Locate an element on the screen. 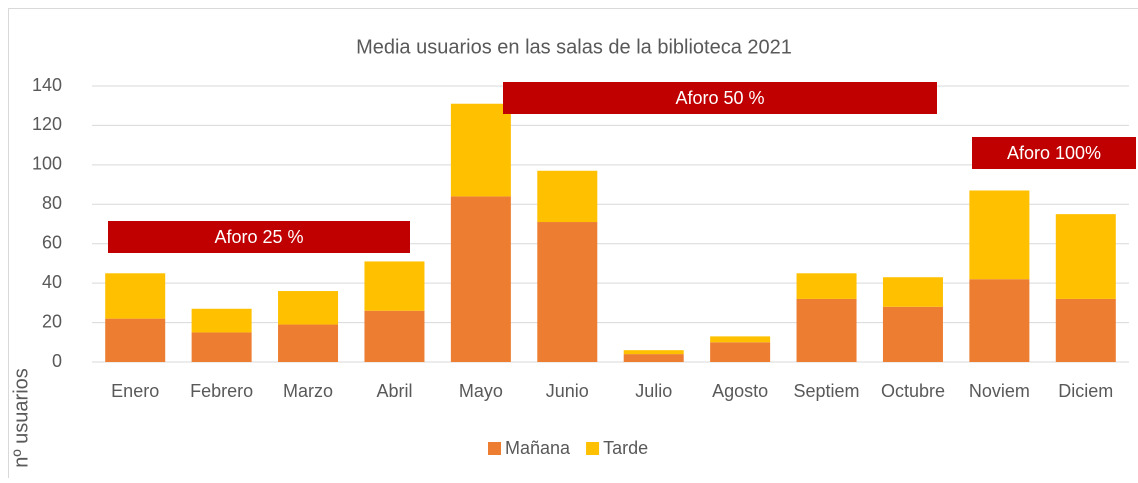  x-tick-label: Abril is located at coordinates (394, 391).